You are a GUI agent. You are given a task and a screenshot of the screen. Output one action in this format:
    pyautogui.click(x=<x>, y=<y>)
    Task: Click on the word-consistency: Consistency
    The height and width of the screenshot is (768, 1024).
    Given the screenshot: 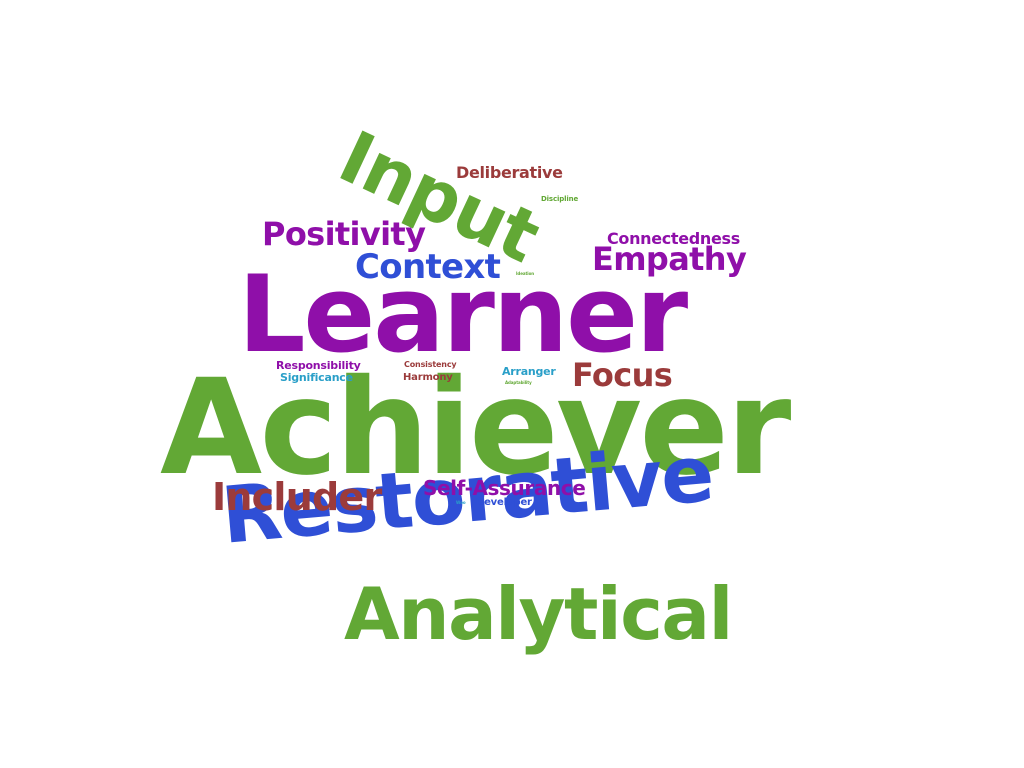 What is the action you would take?
    pyautogui.click(x=430, y=364)
    